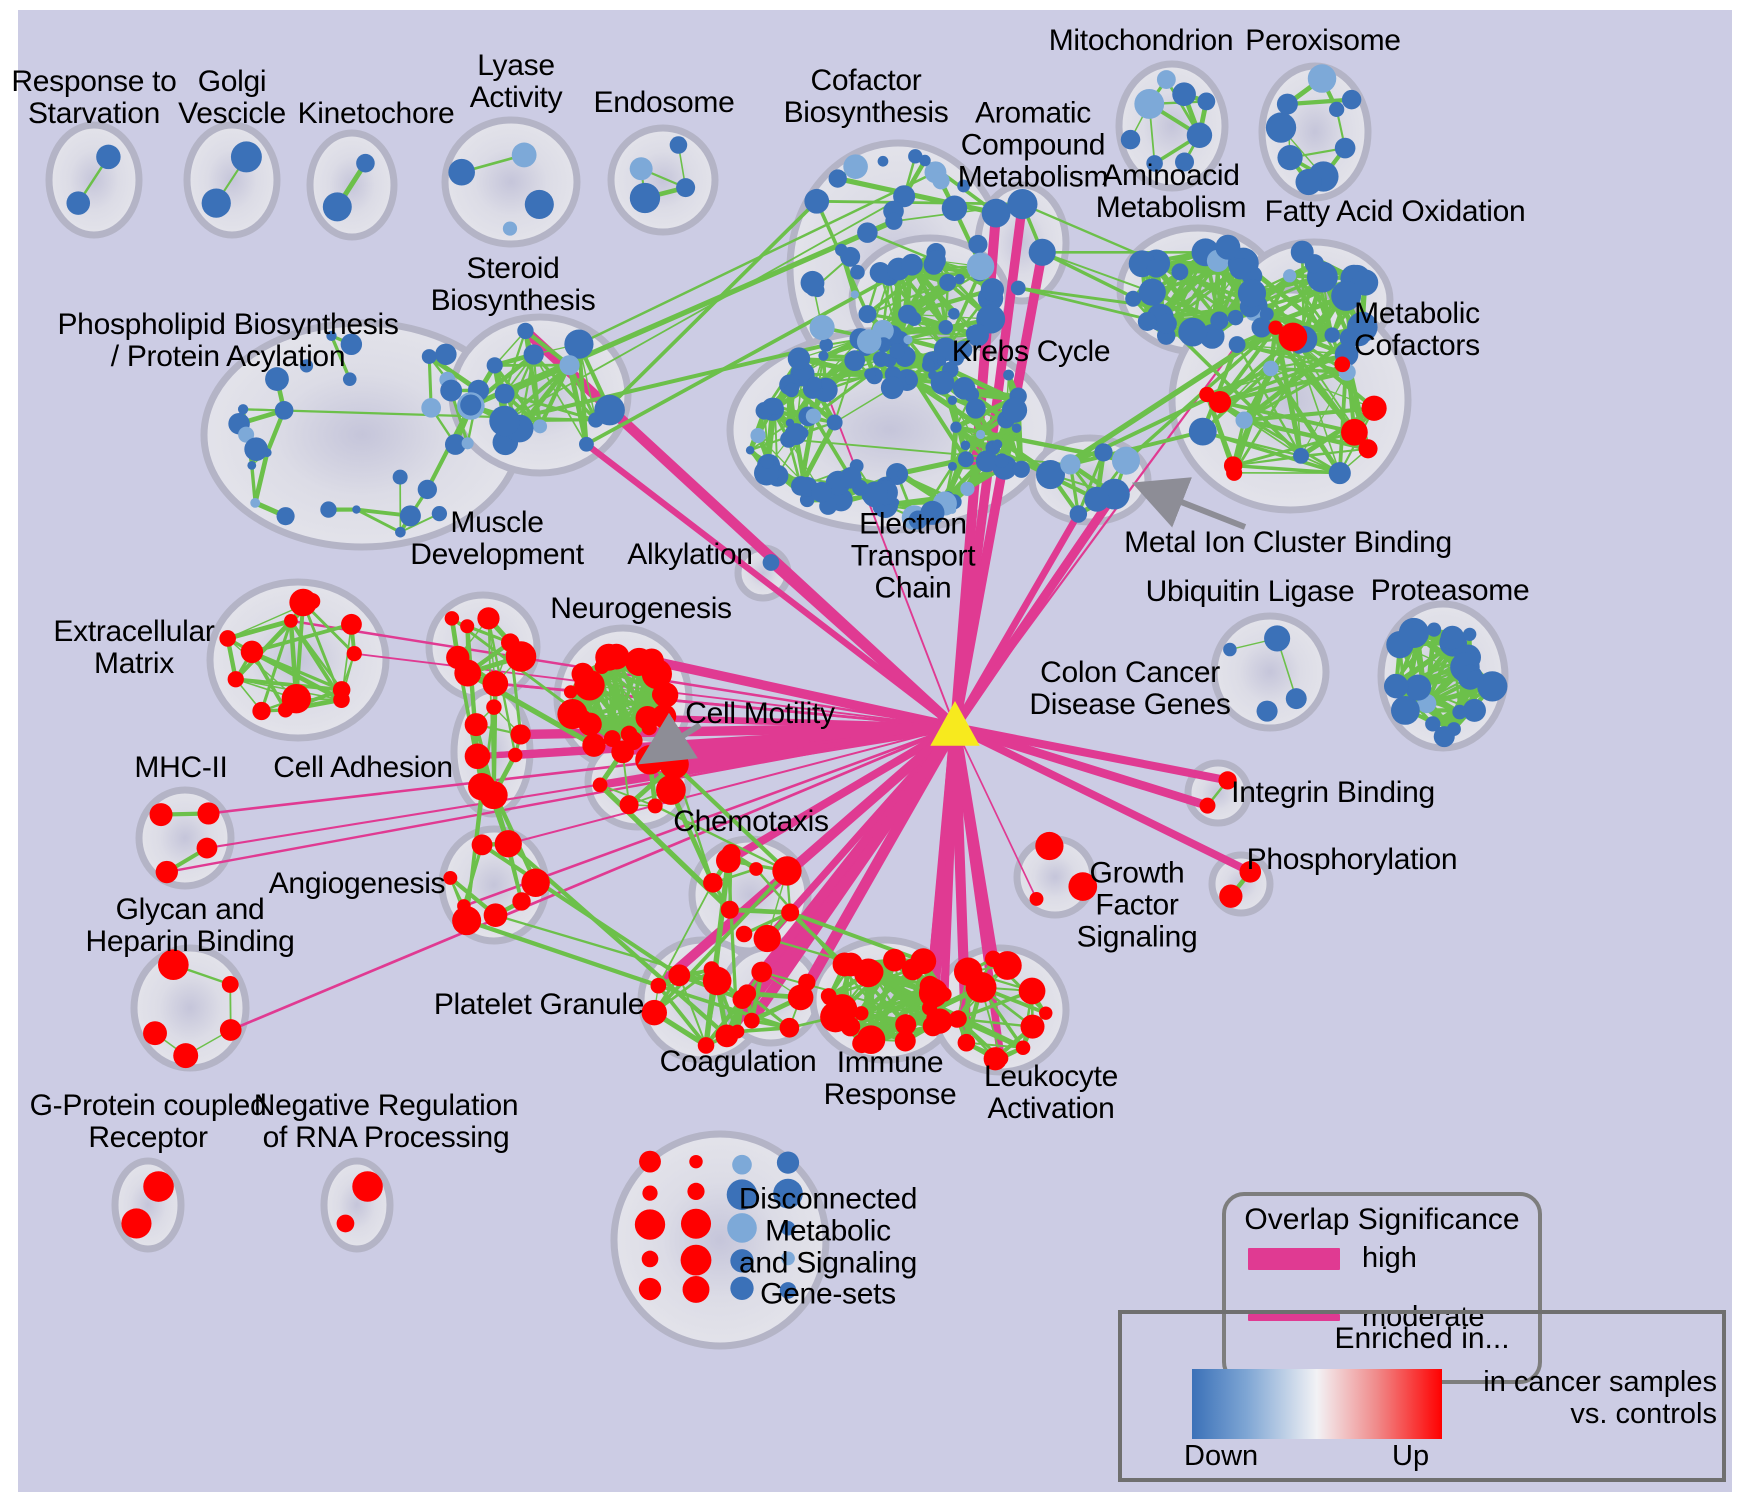 This screenshot has width=1750, height=1507. I want to click on hub-node, so click(955, 723).